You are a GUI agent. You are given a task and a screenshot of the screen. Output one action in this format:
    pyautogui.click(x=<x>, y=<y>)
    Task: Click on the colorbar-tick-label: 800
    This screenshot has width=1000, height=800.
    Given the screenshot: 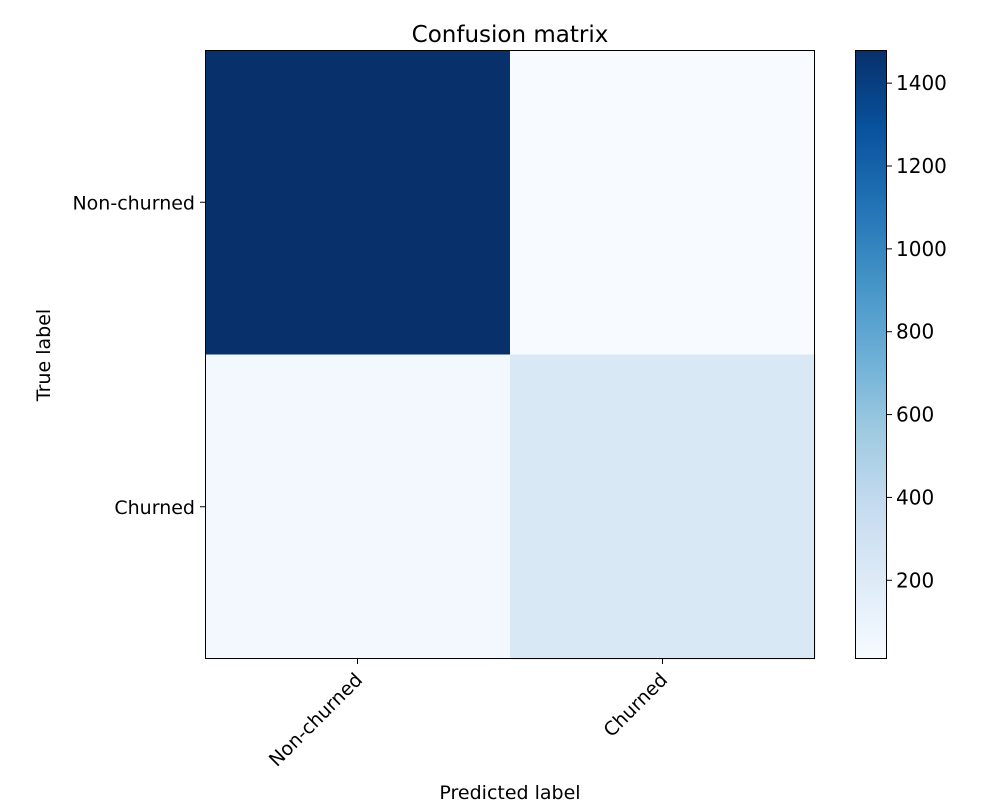 What is the action you would take?
    pyautogui.click(x=915, y=332)
    